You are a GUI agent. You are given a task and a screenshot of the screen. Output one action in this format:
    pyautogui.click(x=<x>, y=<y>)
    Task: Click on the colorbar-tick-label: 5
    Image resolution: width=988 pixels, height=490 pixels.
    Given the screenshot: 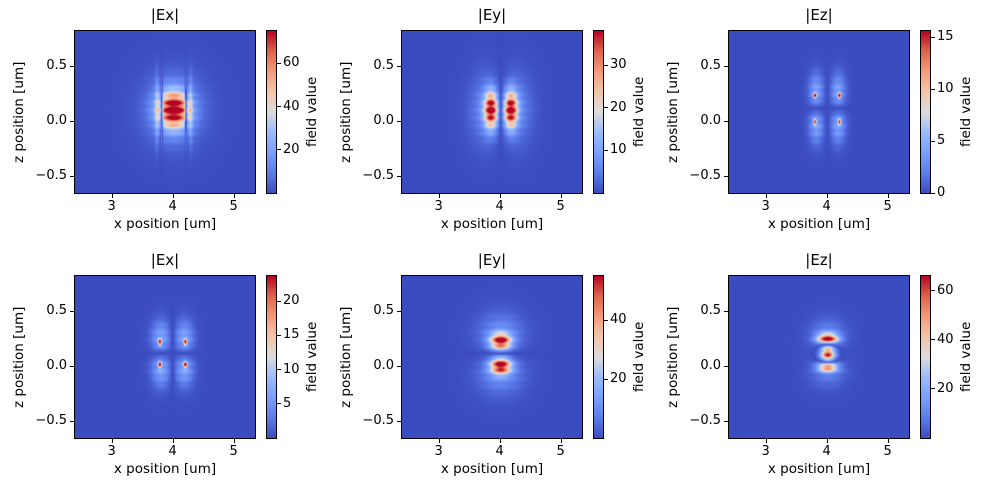 What is the action you would take?
    pyautogui.click(x=287, y=403)
    